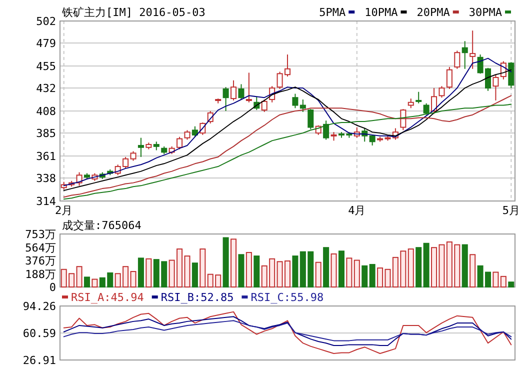  I want to click on y-tick-label: 408, so click(46, 111).